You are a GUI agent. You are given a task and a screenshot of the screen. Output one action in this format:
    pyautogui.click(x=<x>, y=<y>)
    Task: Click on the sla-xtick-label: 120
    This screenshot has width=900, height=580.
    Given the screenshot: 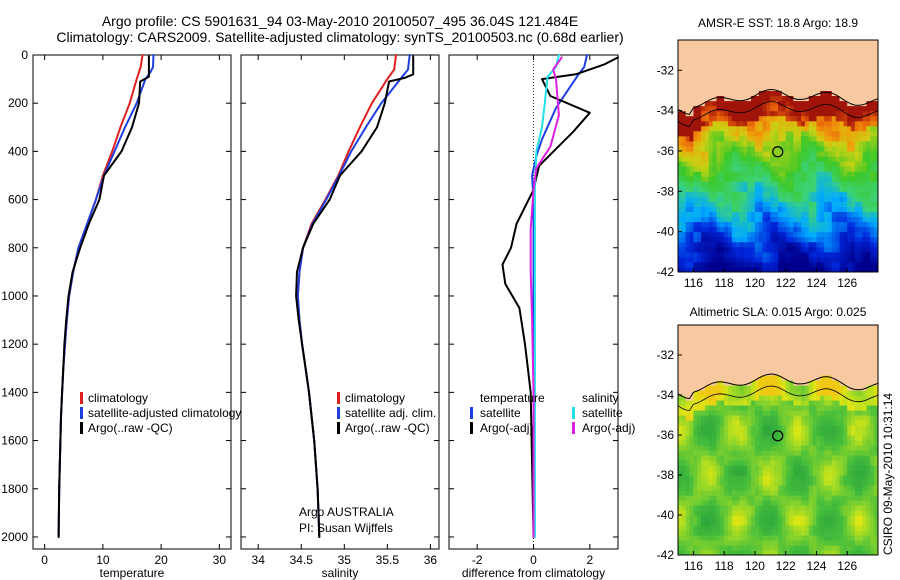 What is the action you would take?
    pyautogui.click(x=755, y=566)
    